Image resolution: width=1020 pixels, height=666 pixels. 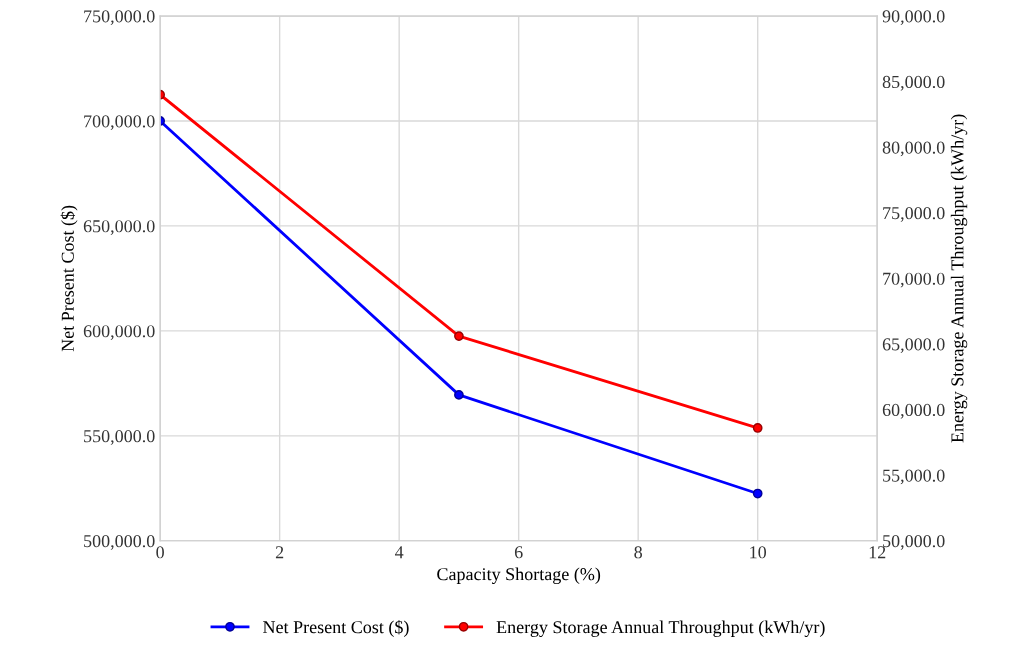 What do you see at coordinates (69, 278) in the screenshot?
I see `y-axis-title: Net Present Cost ($)` at bounding box center [69, 278].